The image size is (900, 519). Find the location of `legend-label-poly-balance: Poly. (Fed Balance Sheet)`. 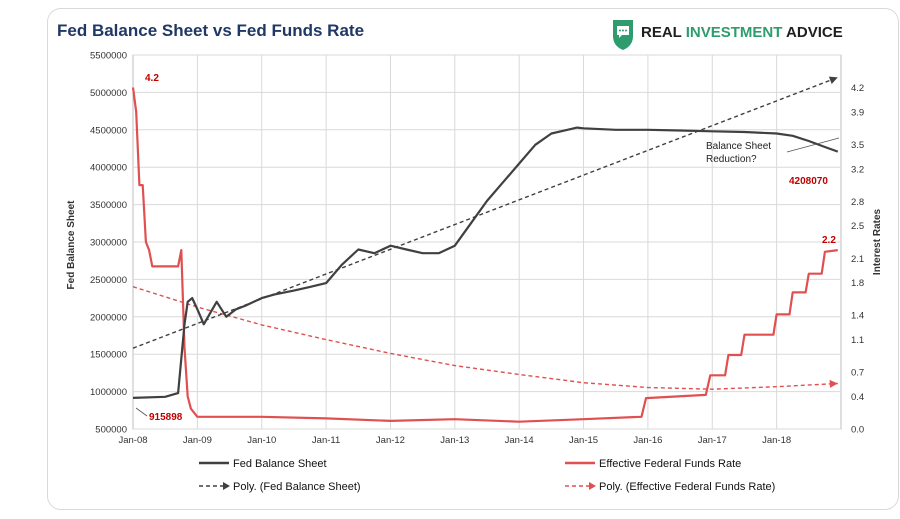

legend-label-poly-balance: Poly. (Fed Balance Sheet) is located at coordinates (297, 487).